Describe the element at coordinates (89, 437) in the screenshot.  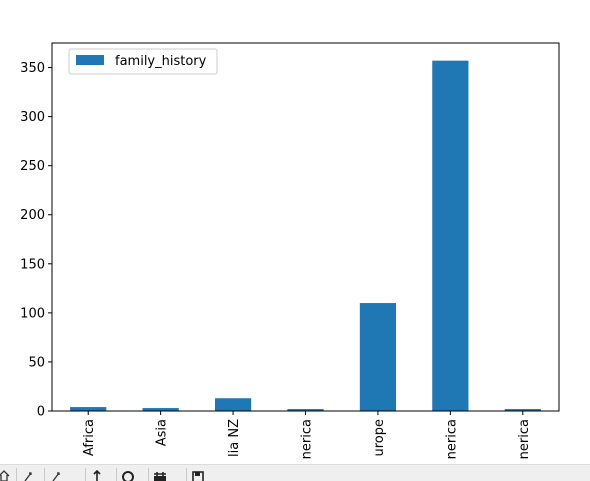
I see `x-tick-label: Africa` at that location.